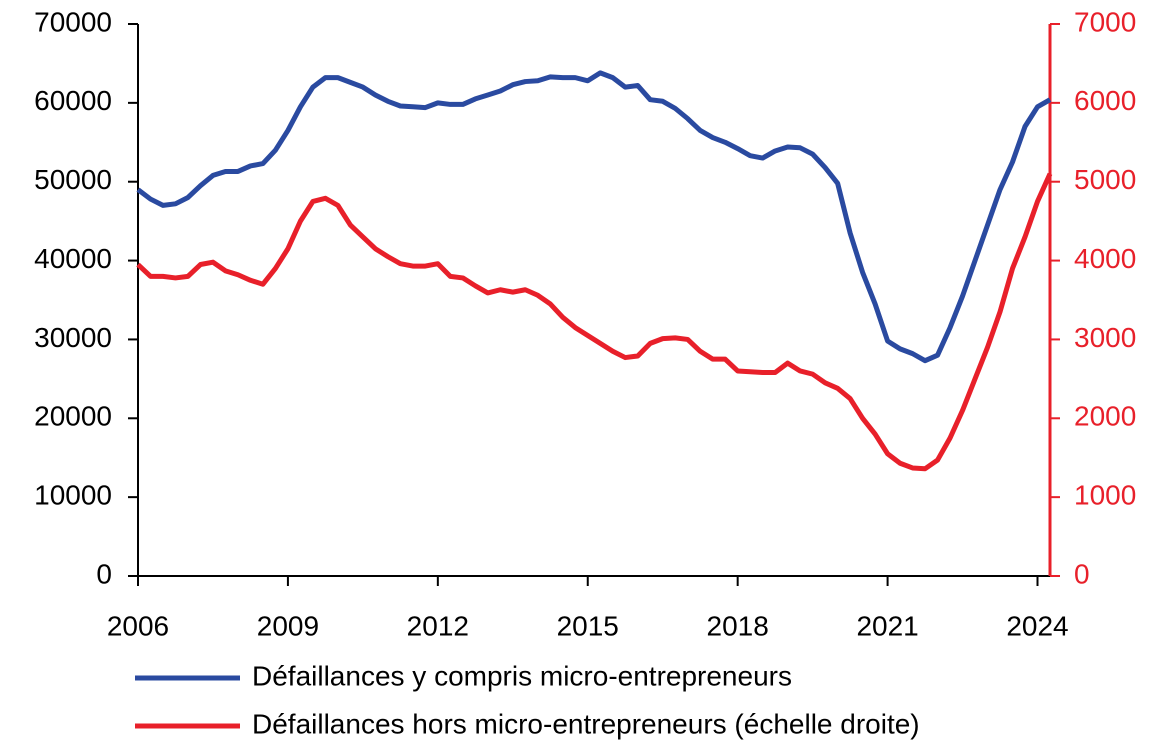 The width and height of the screenshot is (1166, 748). Describe the element at coordinates (288, 625) in the screenshot. I see `x-tick-label: 2009` at that location.